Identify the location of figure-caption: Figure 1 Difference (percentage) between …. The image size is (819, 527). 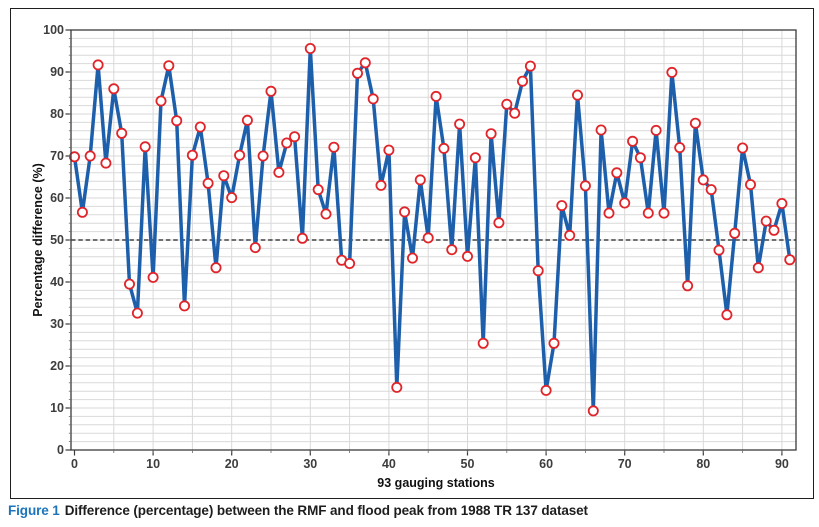
(403, 510).